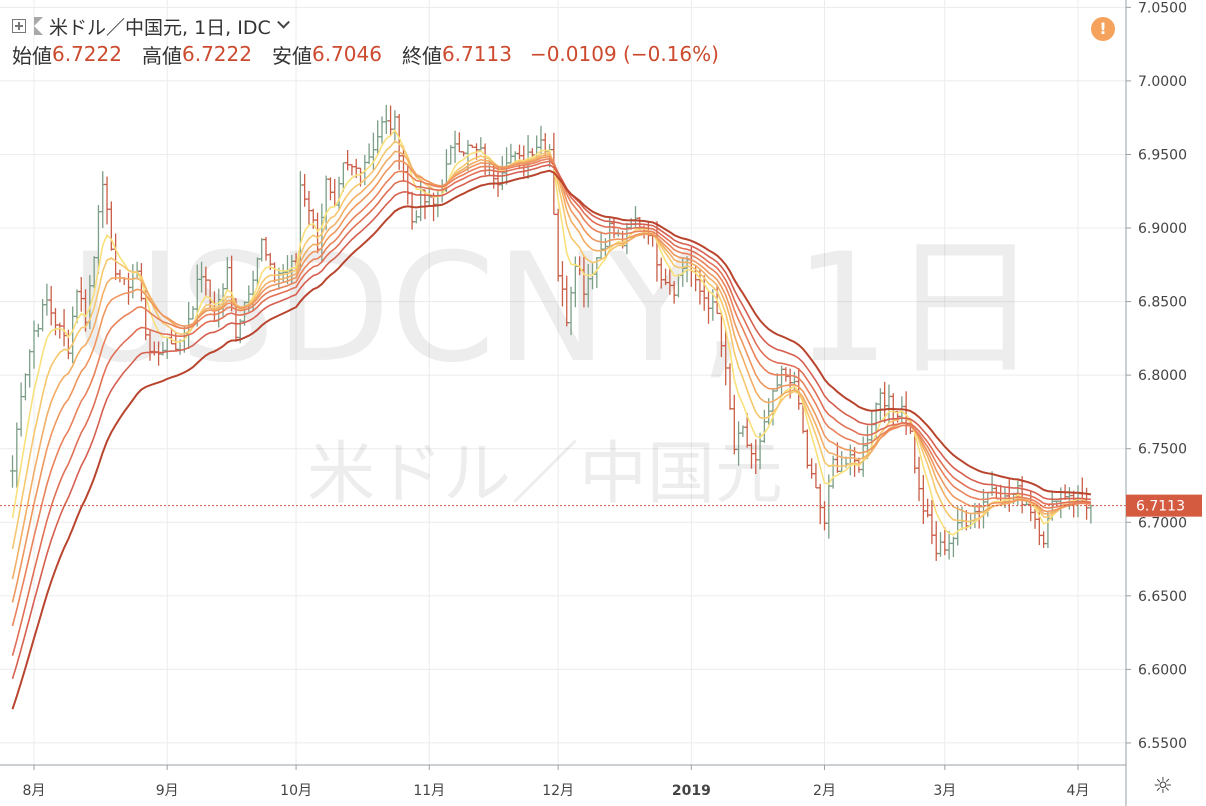 The height and width of the screenshot is (806, 1206). Describe the element at coordinates (373, 26) in the screenshot. I see `legend-title-row: 米ドル／中国元, 1日, IDC` at that location.